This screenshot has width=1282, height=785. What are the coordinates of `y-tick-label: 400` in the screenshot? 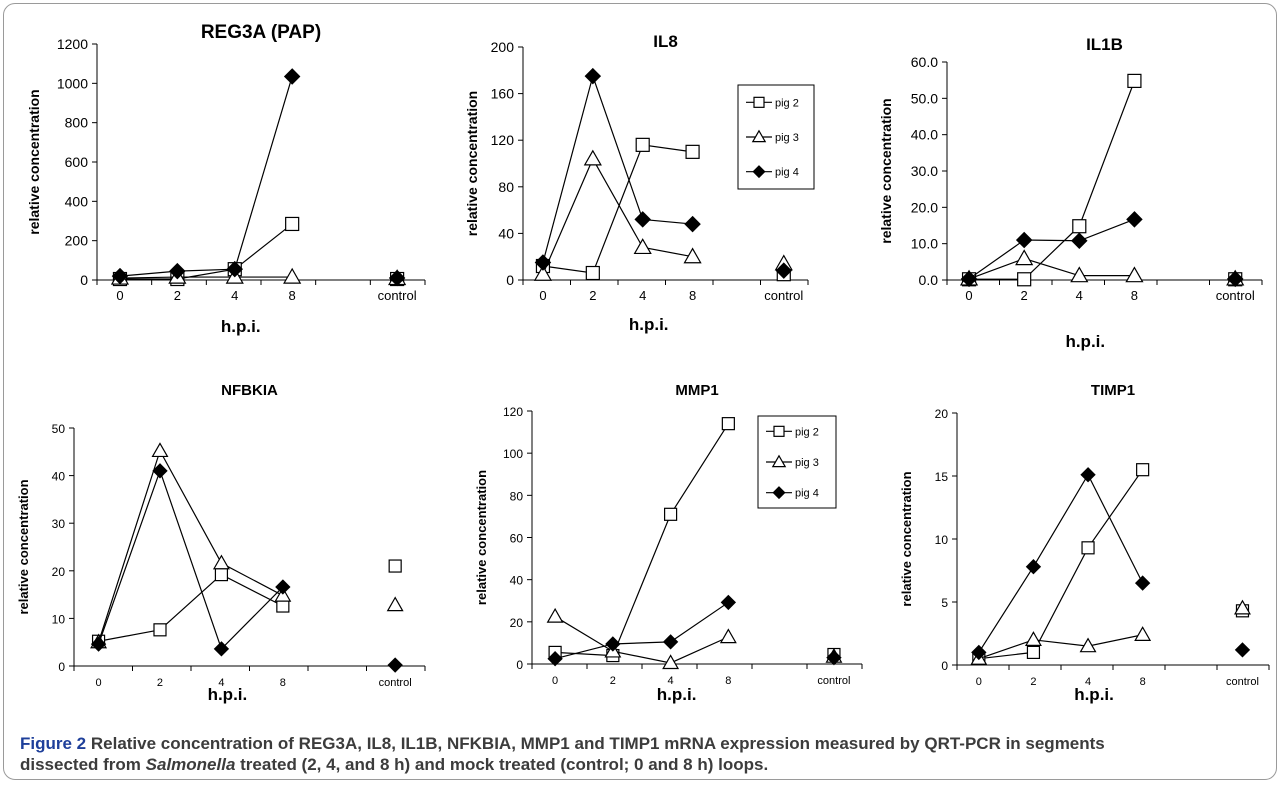 It's located at (77, 201).